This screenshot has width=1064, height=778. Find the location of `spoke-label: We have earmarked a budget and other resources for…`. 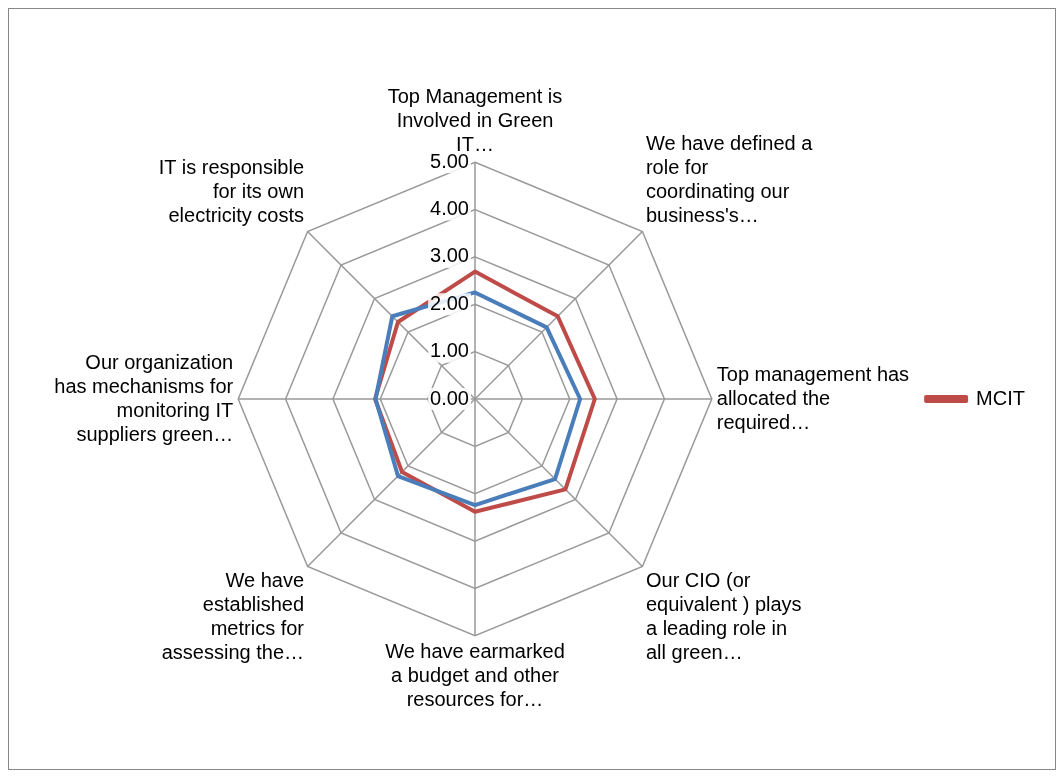

spoke-label: We have earmarked a budget and other resources for… is located at coordinates (475, 675).